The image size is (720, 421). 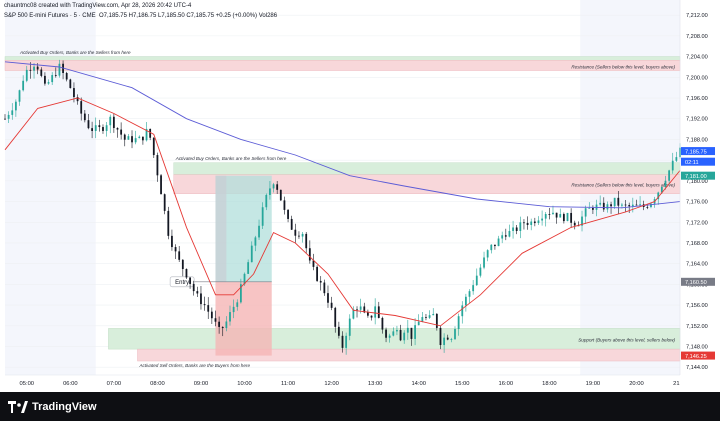 I want to click on target-price-label: 7,181.00, so click(x=696, y=177).